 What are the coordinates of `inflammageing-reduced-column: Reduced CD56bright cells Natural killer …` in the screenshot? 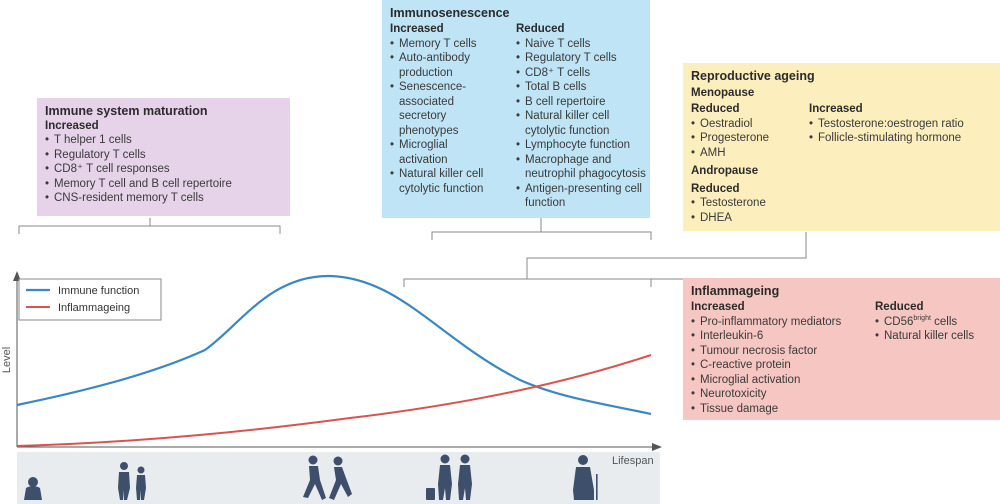 It's located at (936, 322).